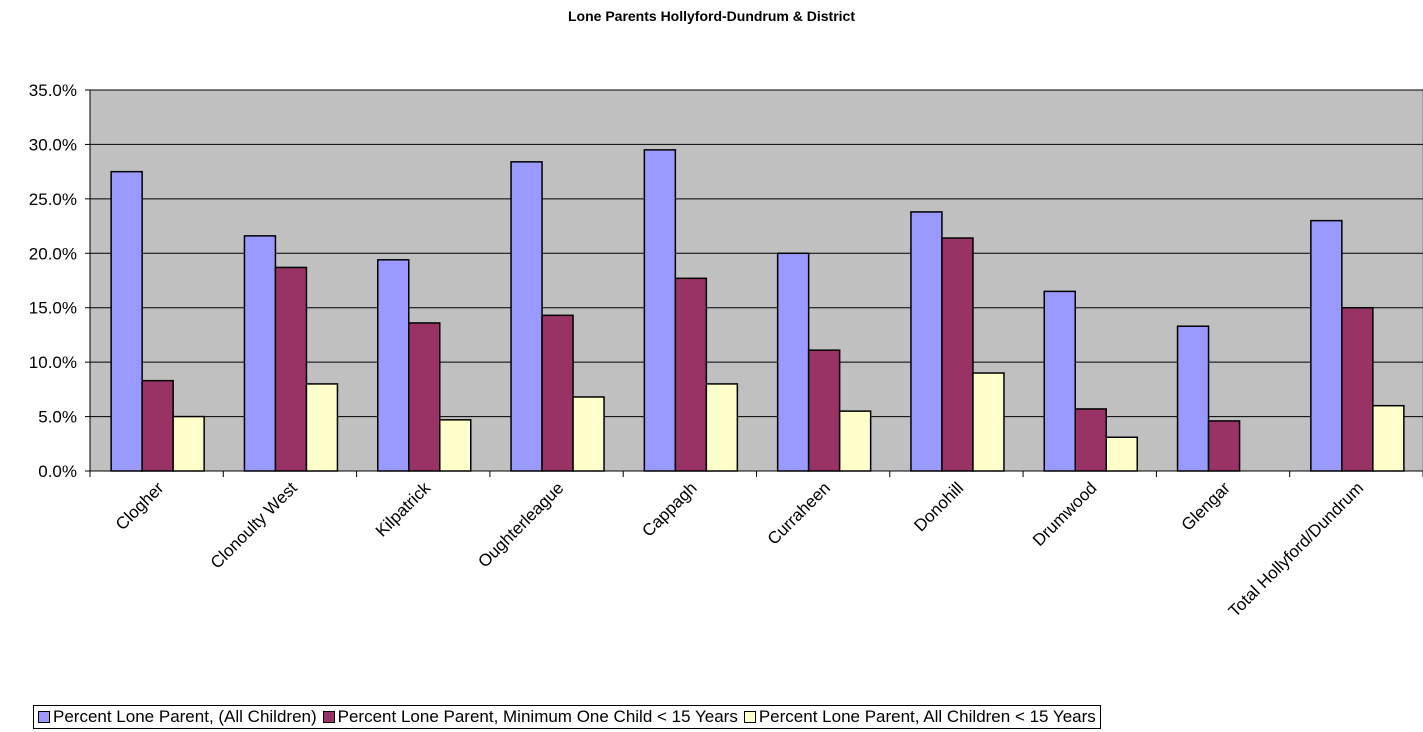 This screenshot has width=1423, height=732. I want to click on x-tick-label: Kilpatrick, so click(403, 509).